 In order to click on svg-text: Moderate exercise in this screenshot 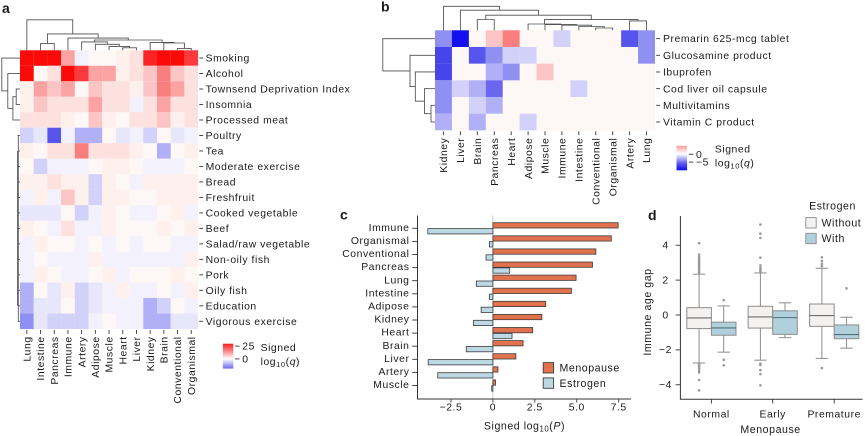, I will do `click(253, 167)`.